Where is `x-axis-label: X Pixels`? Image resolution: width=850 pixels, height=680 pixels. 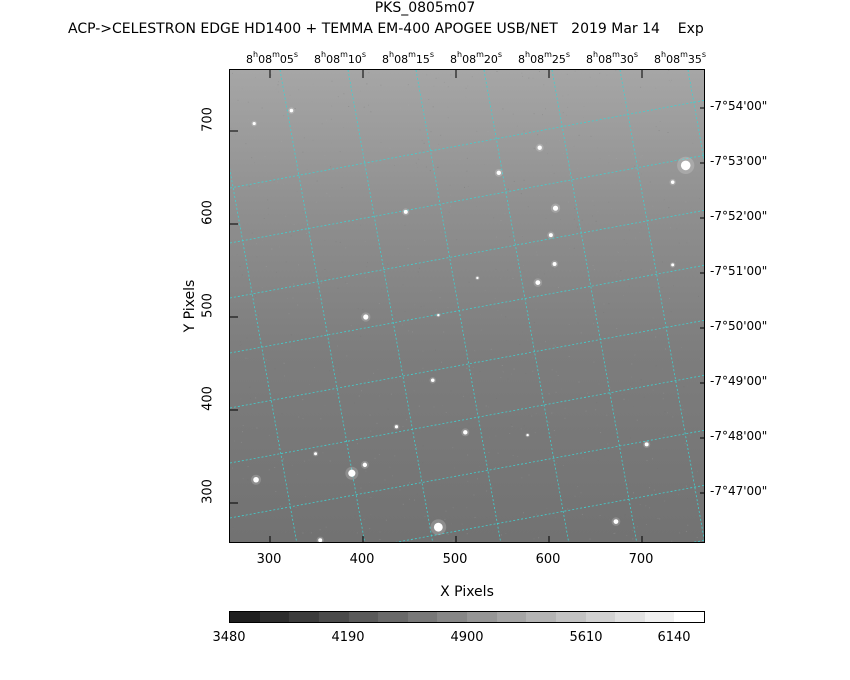
x-axis-label: X Pixels is located at coordinates (467, 592).